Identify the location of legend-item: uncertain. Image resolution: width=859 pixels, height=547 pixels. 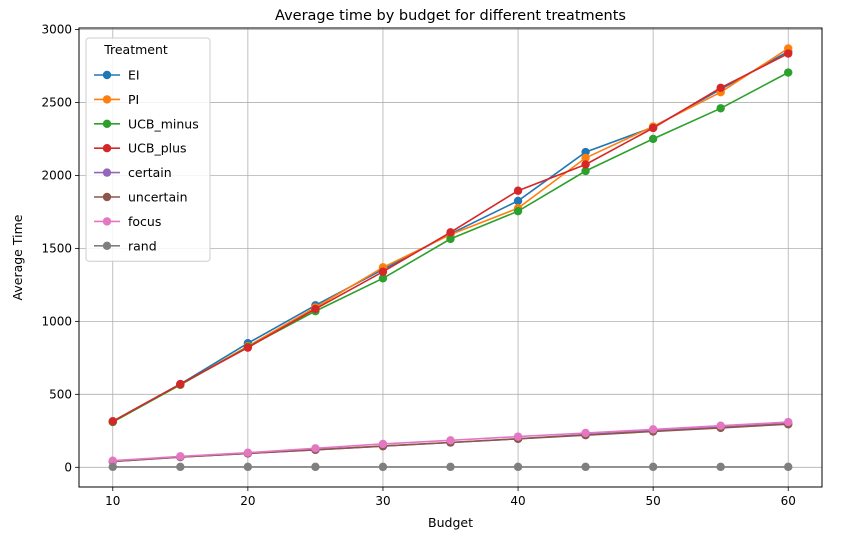
(141, 197).